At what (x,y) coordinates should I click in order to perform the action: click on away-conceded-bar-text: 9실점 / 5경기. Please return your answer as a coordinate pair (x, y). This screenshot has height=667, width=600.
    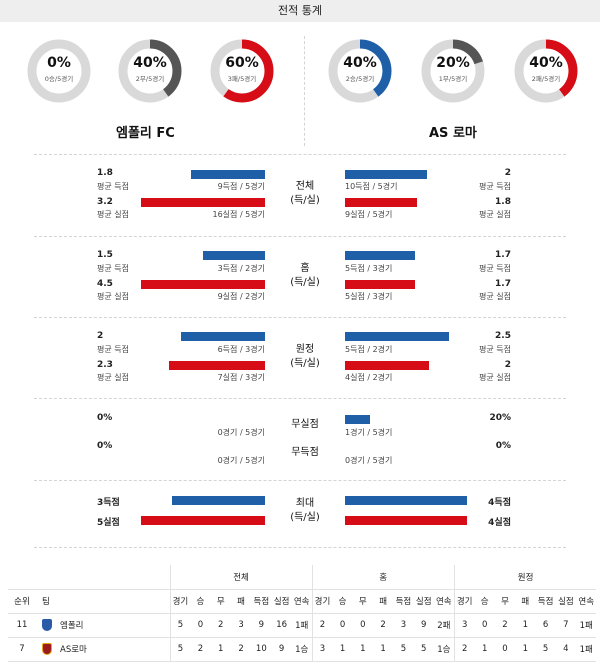
    Looking at the image, I should click on (369, 214).